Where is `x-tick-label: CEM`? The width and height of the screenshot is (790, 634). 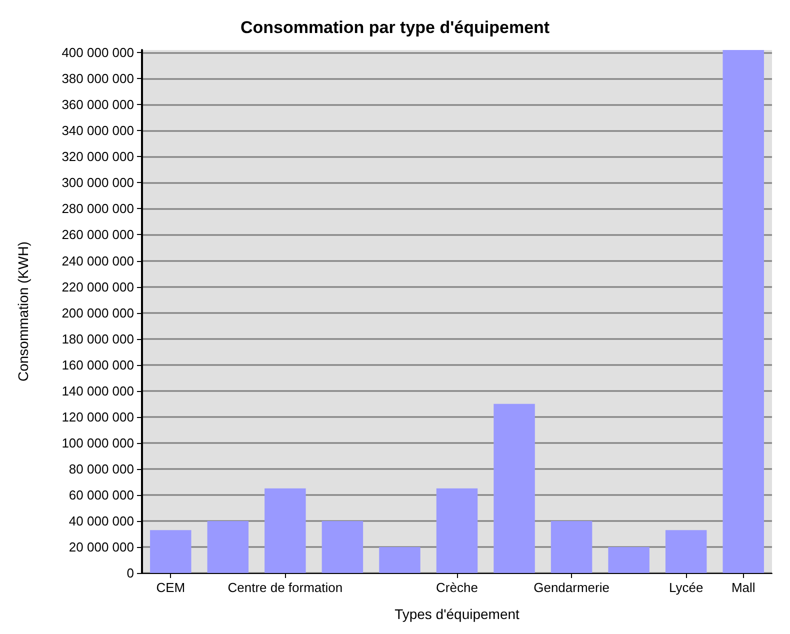
x-tick-label: CEM is located at coordinates (171, 587).